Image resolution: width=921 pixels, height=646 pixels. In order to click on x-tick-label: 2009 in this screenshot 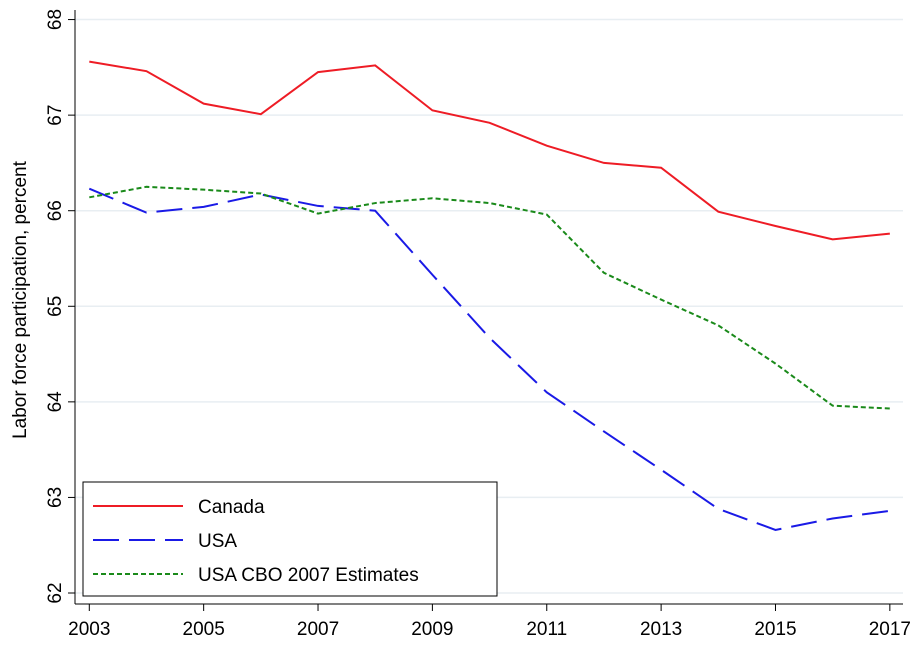, I will do `click(432, 629)`.